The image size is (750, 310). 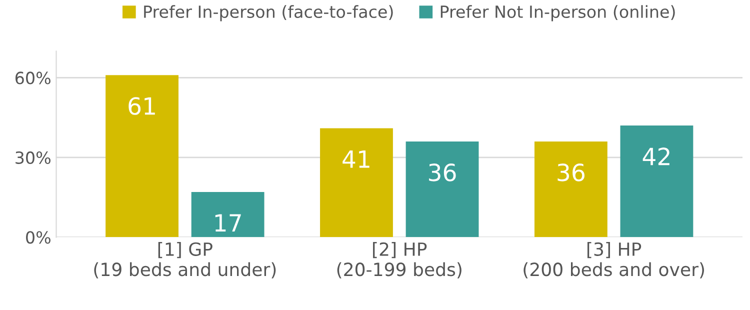 I want to click on data-label: 42, so click(x=656, y=157).